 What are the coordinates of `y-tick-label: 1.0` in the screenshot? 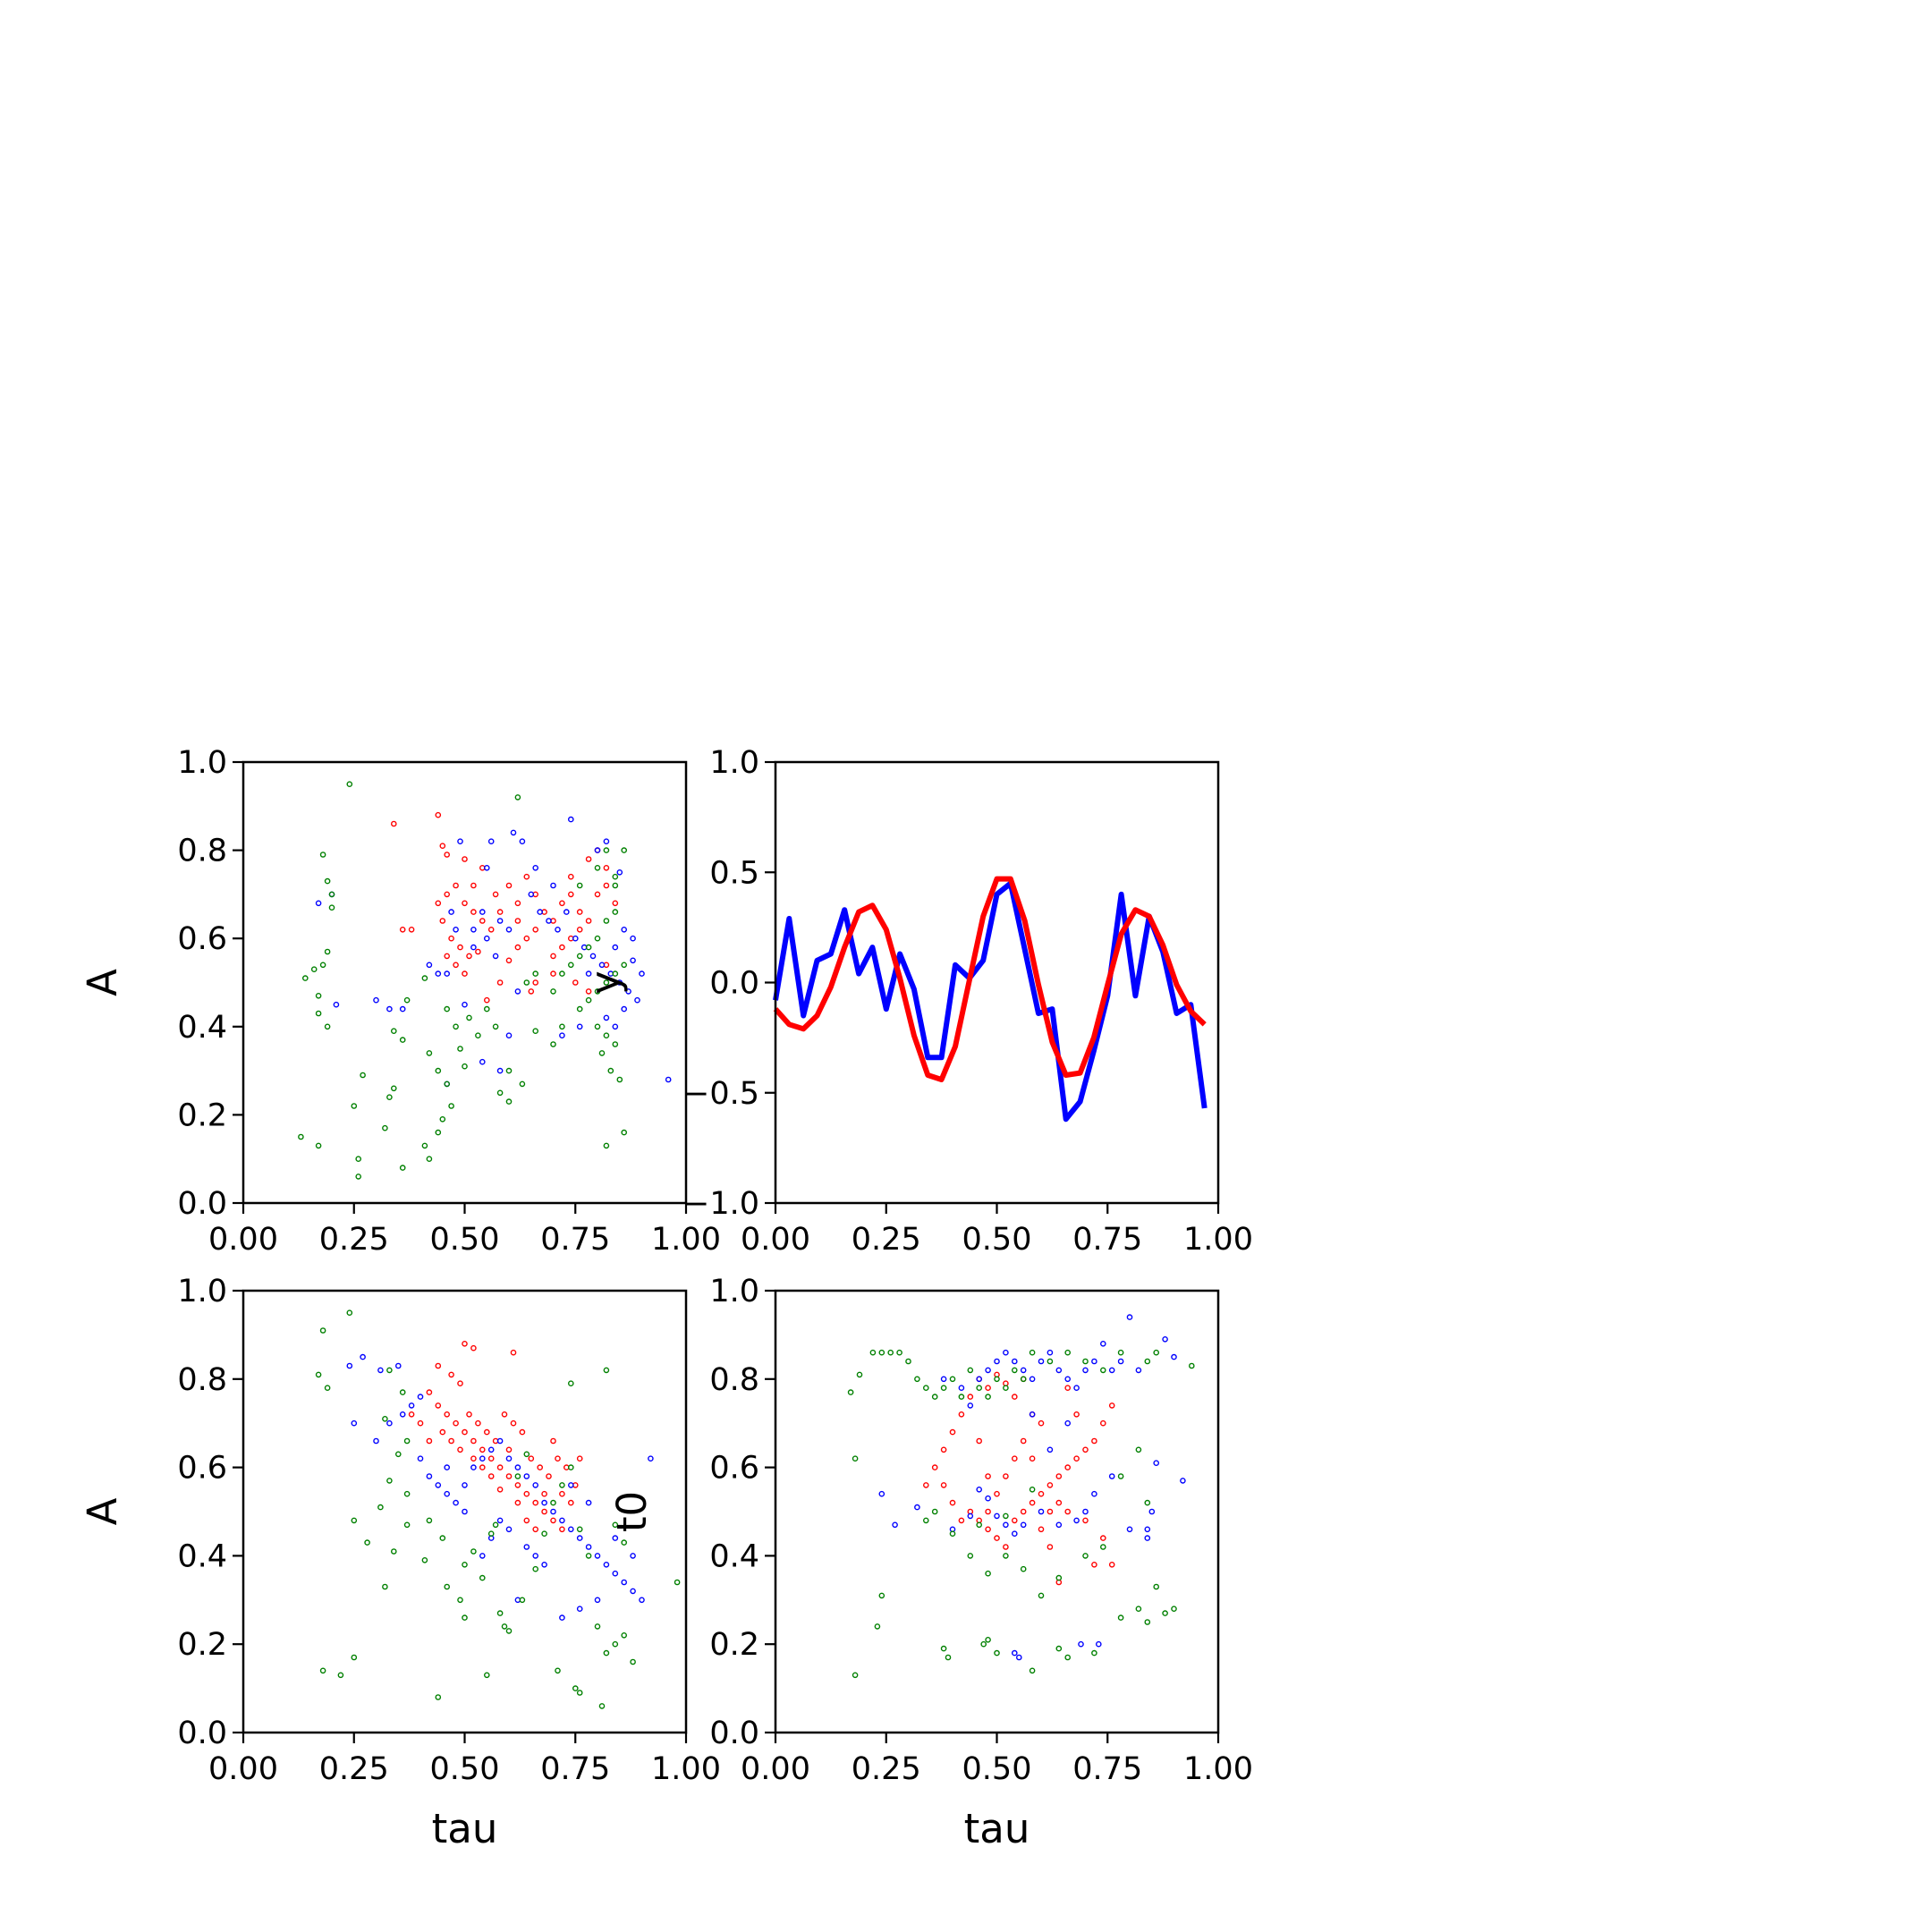 It's located at (734, 763).